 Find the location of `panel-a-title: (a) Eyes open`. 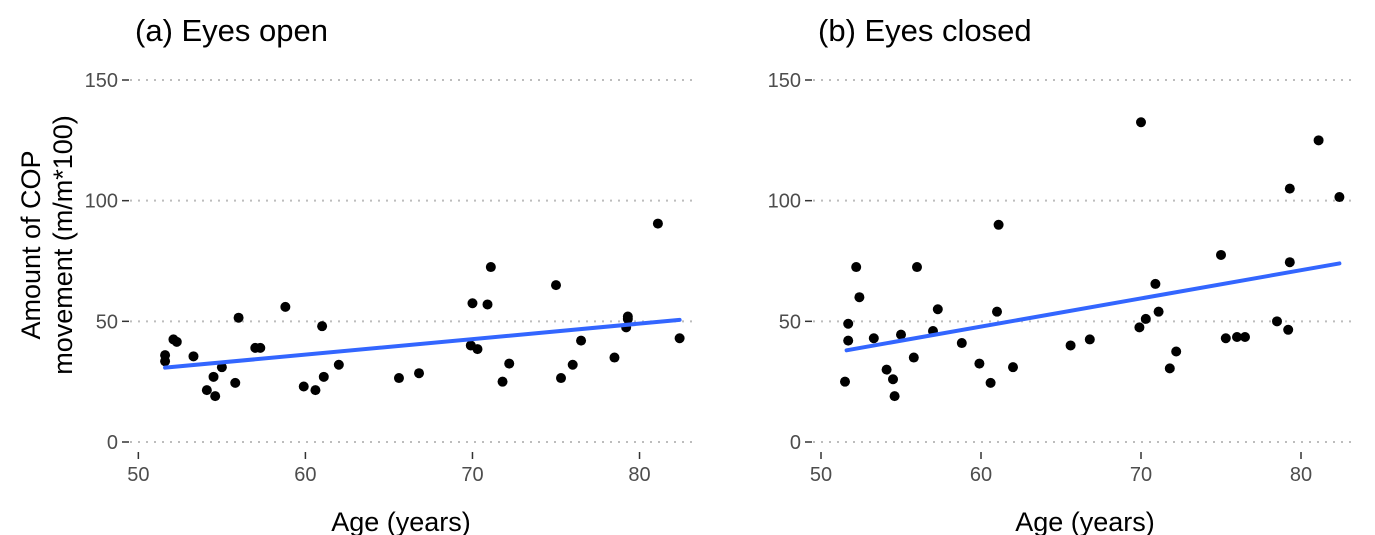

panel-a-title: (a) Eyes open is located at coordinates (231, 30).